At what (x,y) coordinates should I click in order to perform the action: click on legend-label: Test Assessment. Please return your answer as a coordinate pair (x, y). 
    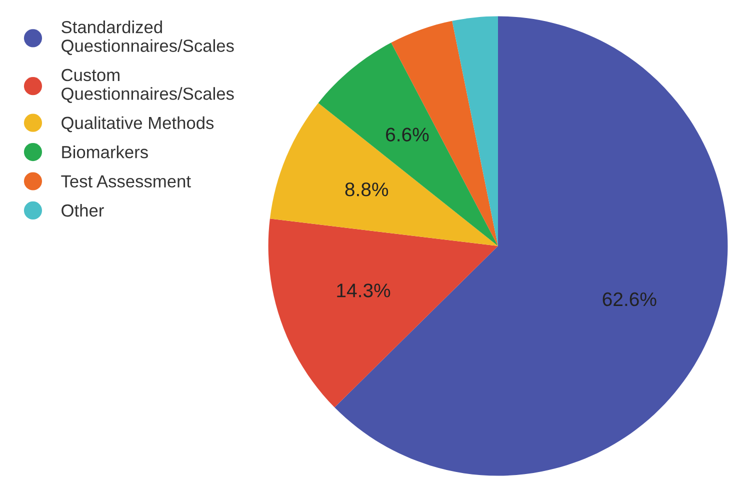
    Looking at the image, I should click on (126, 181).